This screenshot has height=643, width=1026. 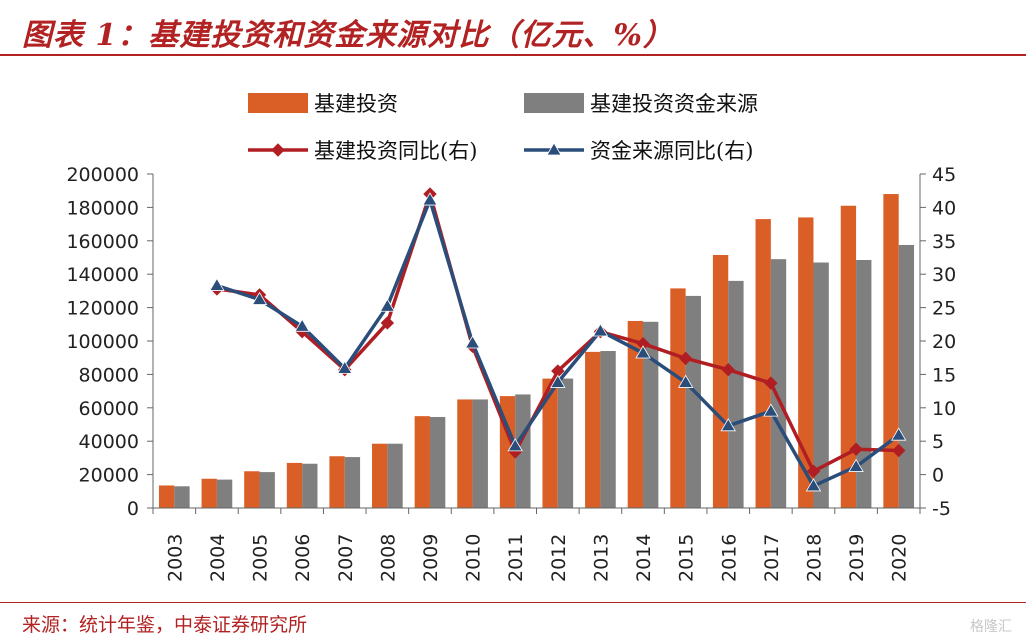 I want to click on x-tick-label: 2012, so click(x=559, y=558).